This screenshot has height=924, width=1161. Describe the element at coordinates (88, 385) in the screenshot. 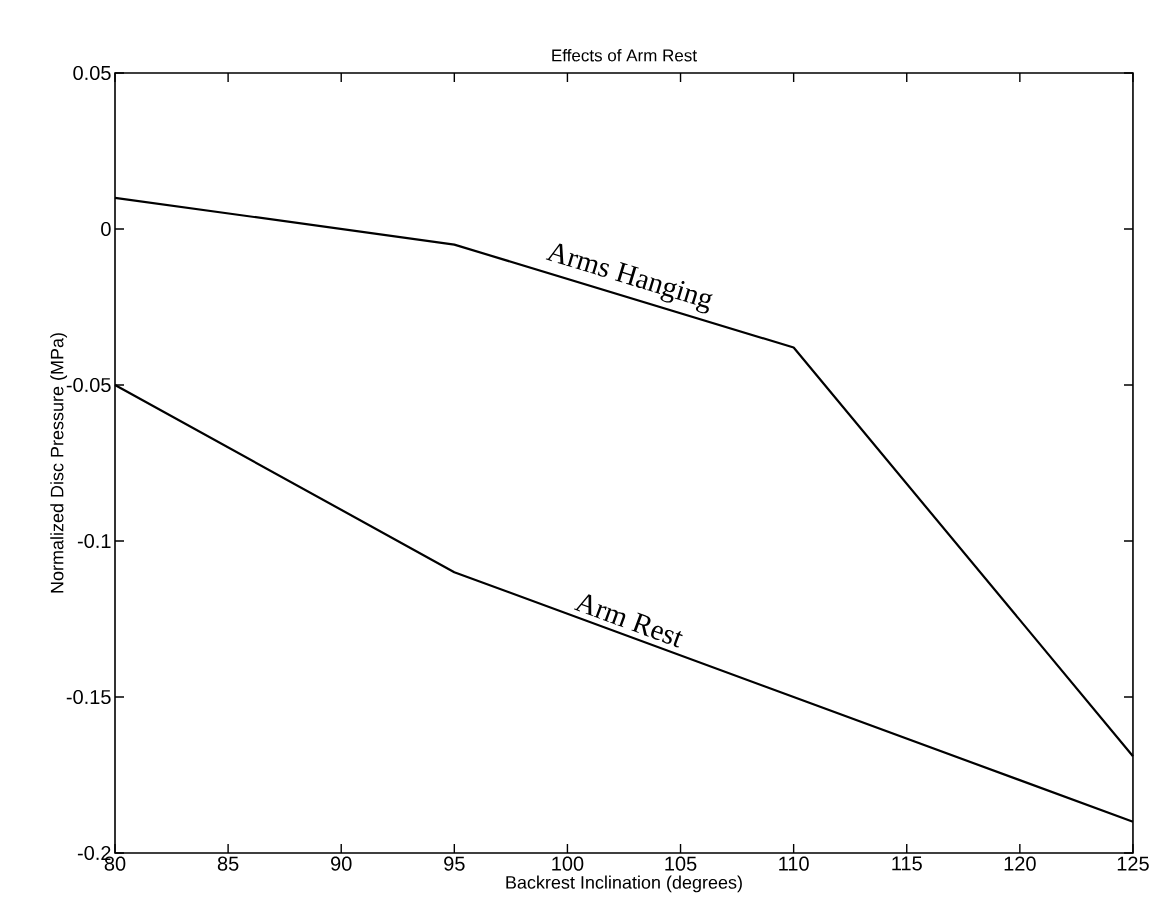

I see `y-tick-label: -0.05` at that location.